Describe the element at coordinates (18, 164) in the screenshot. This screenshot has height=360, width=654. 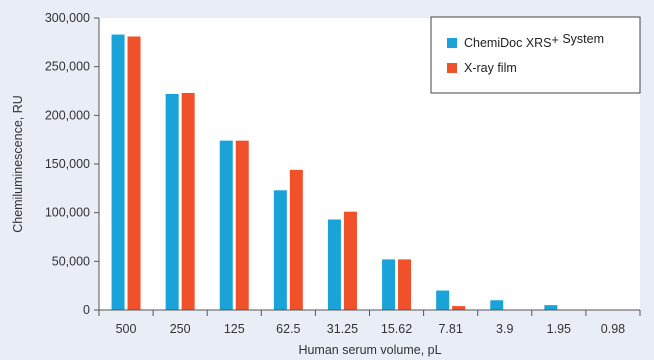
I see `y-axis-title: Chemiluminescence, RU` at that location.